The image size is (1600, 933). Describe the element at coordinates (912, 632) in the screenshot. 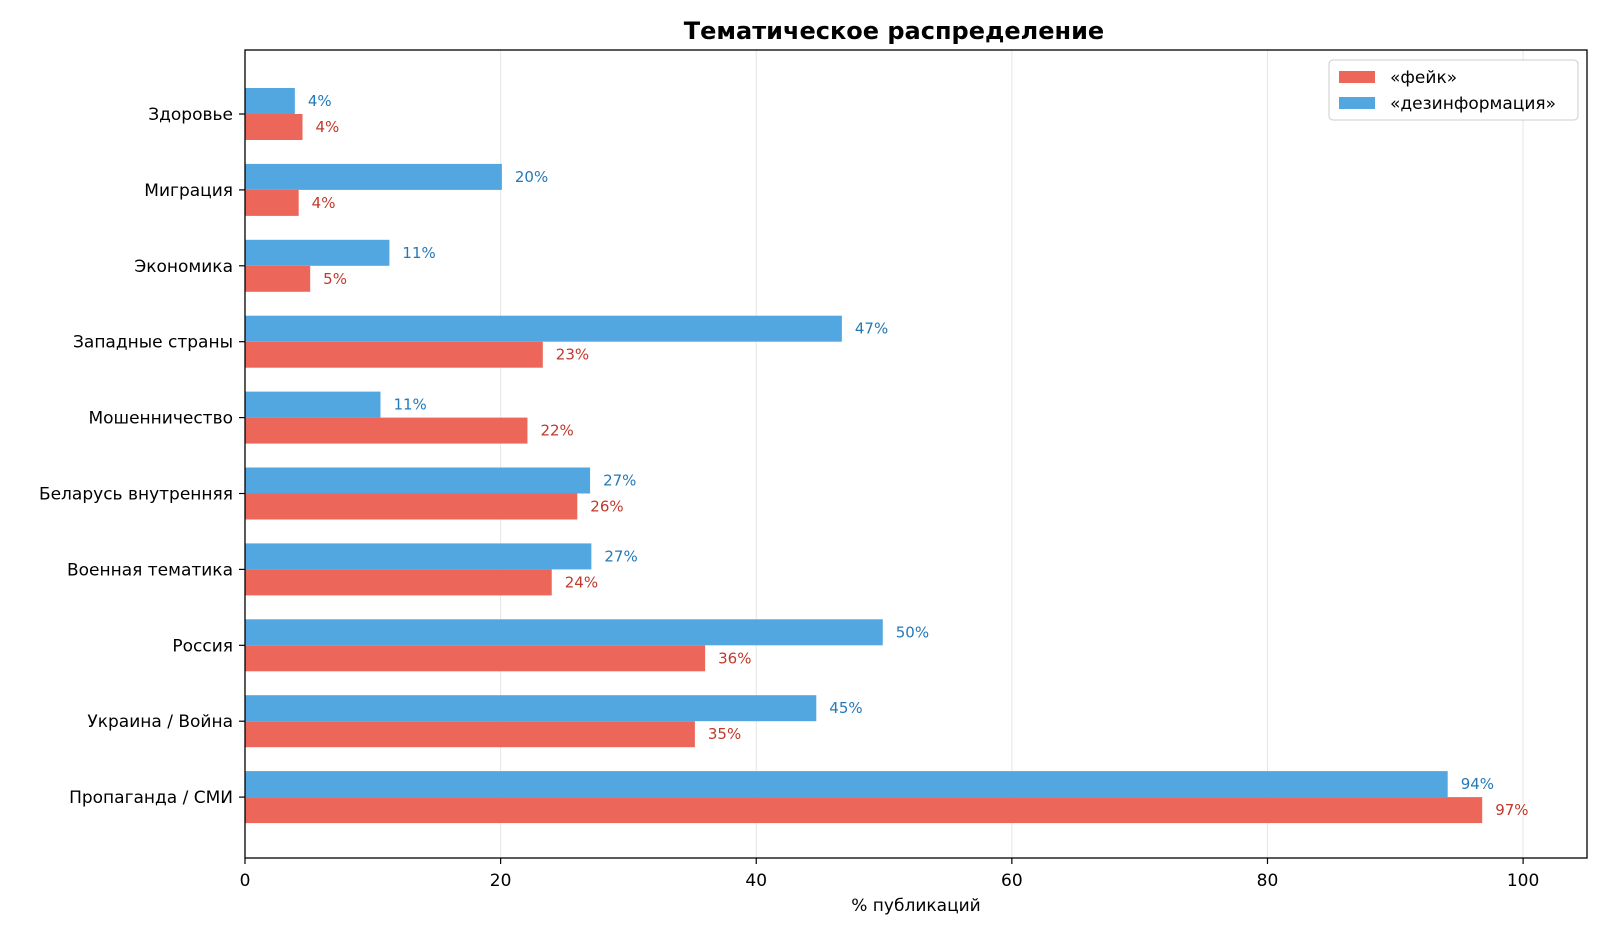

I see `value-label-disinfo: 50%` at that location.